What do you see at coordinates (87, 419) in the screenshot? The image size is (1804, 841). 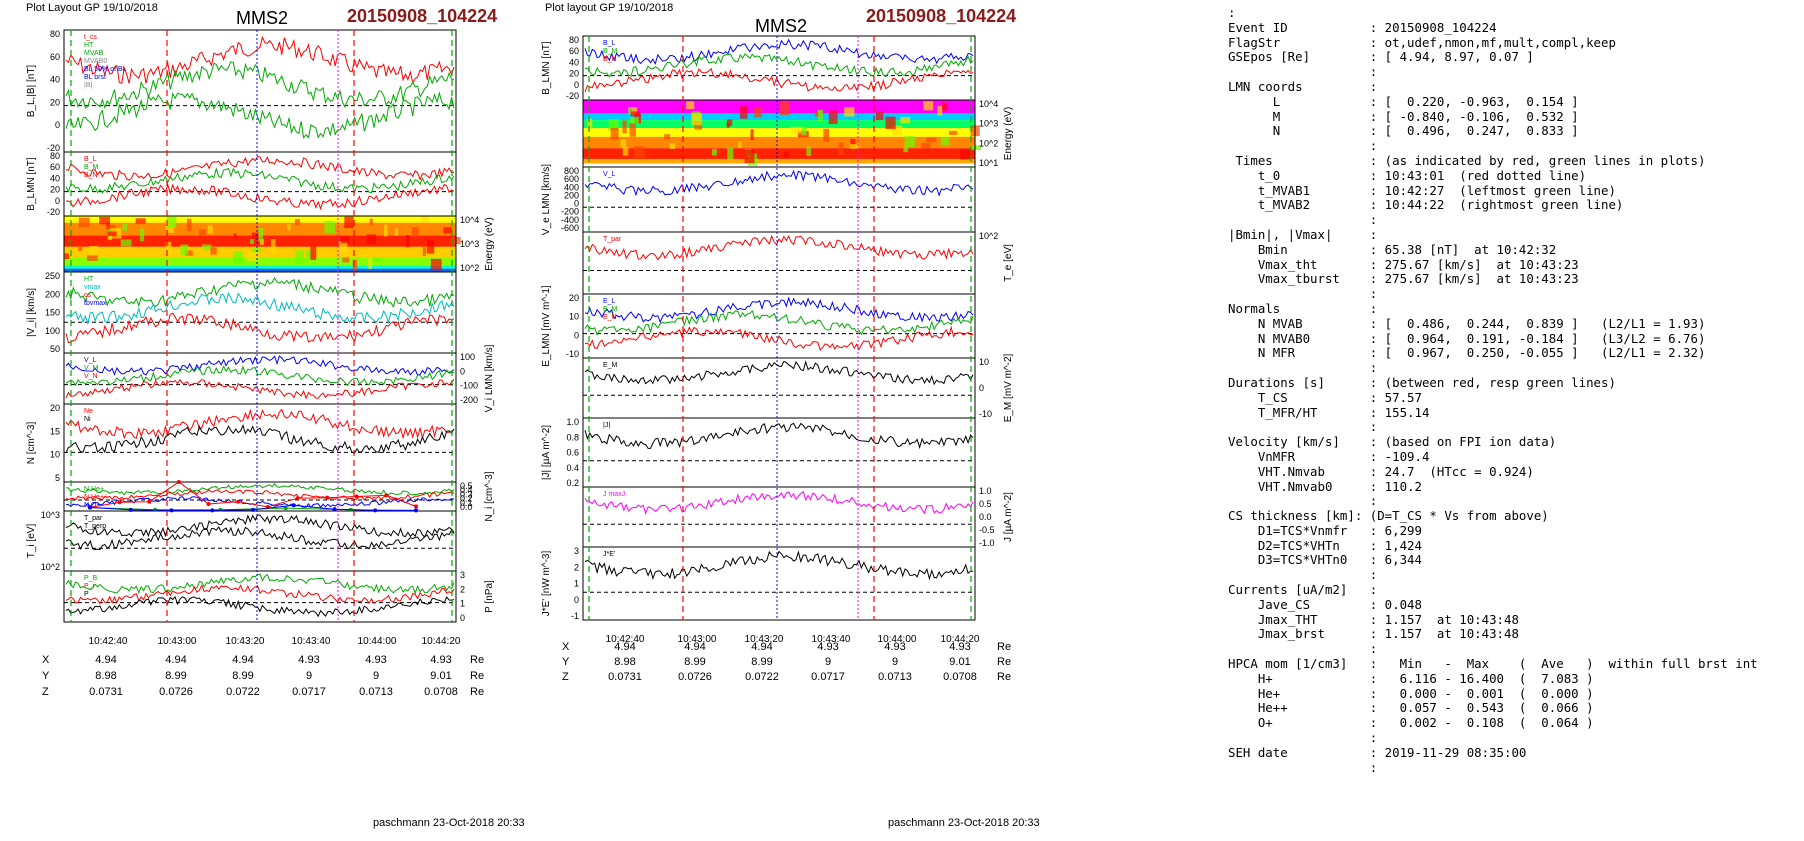 I see `legend-entry: Ni` at bounding box center [87, 419].